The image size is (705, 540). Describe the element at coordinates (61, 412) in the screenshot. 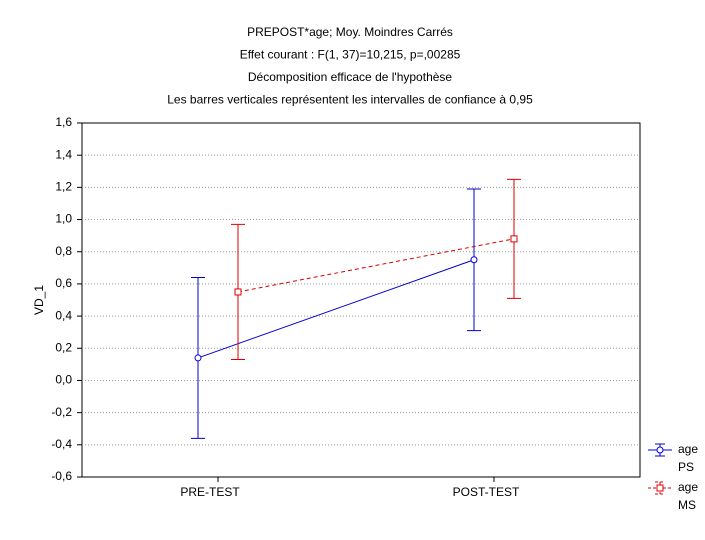

I see `y-tick-label: -0,2` at that location.